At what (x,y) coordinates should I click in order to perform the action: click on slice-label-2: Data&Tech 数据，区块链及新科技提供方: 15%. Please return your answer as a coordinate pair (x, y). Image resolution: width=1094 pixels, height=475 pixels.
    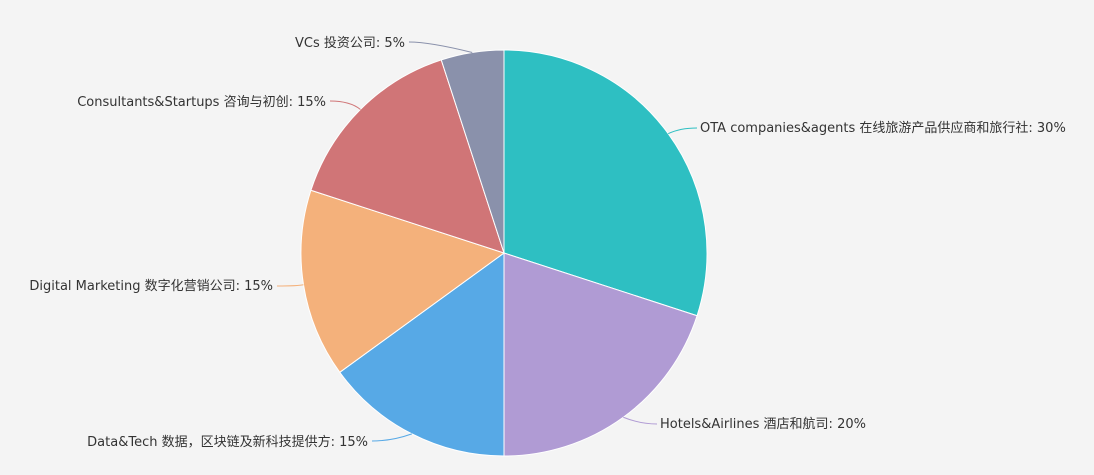
    Looking at the image, I should click on (227, 442).